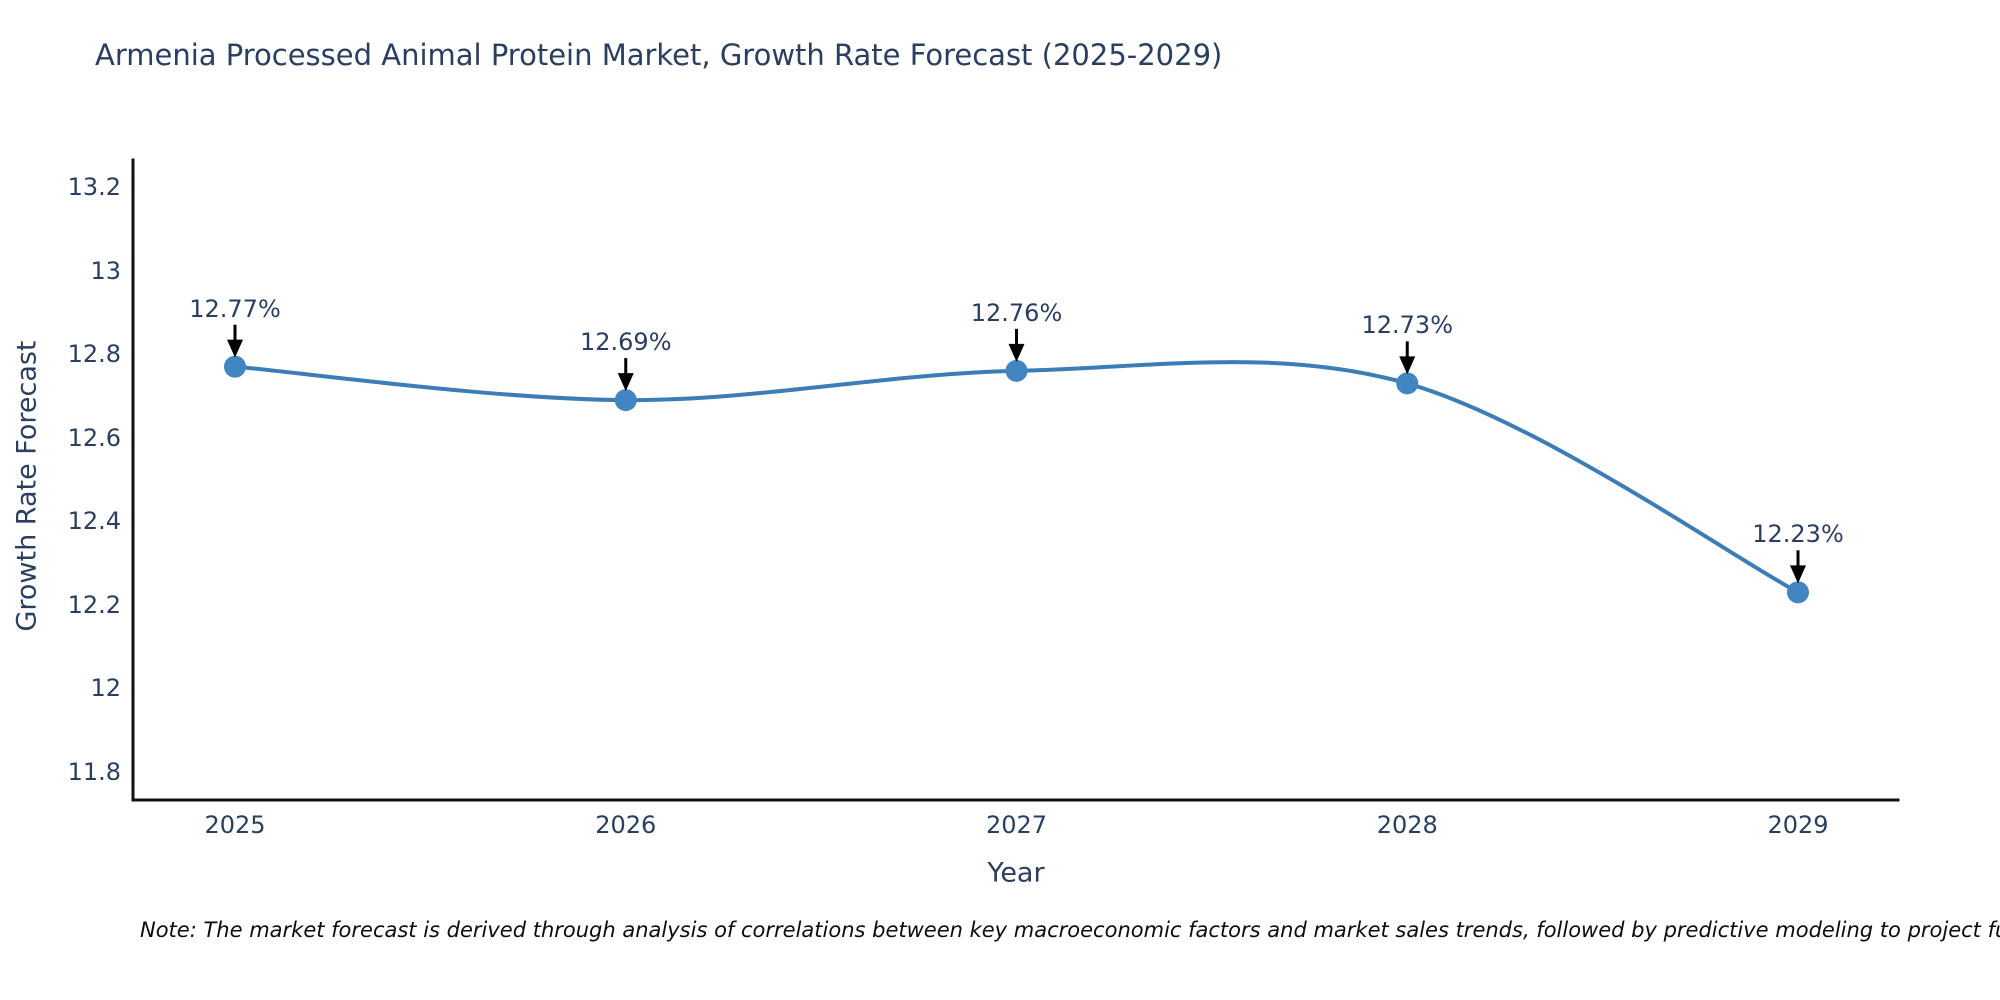  I want to click on x-tick-label: 2026, so click(626, 825).